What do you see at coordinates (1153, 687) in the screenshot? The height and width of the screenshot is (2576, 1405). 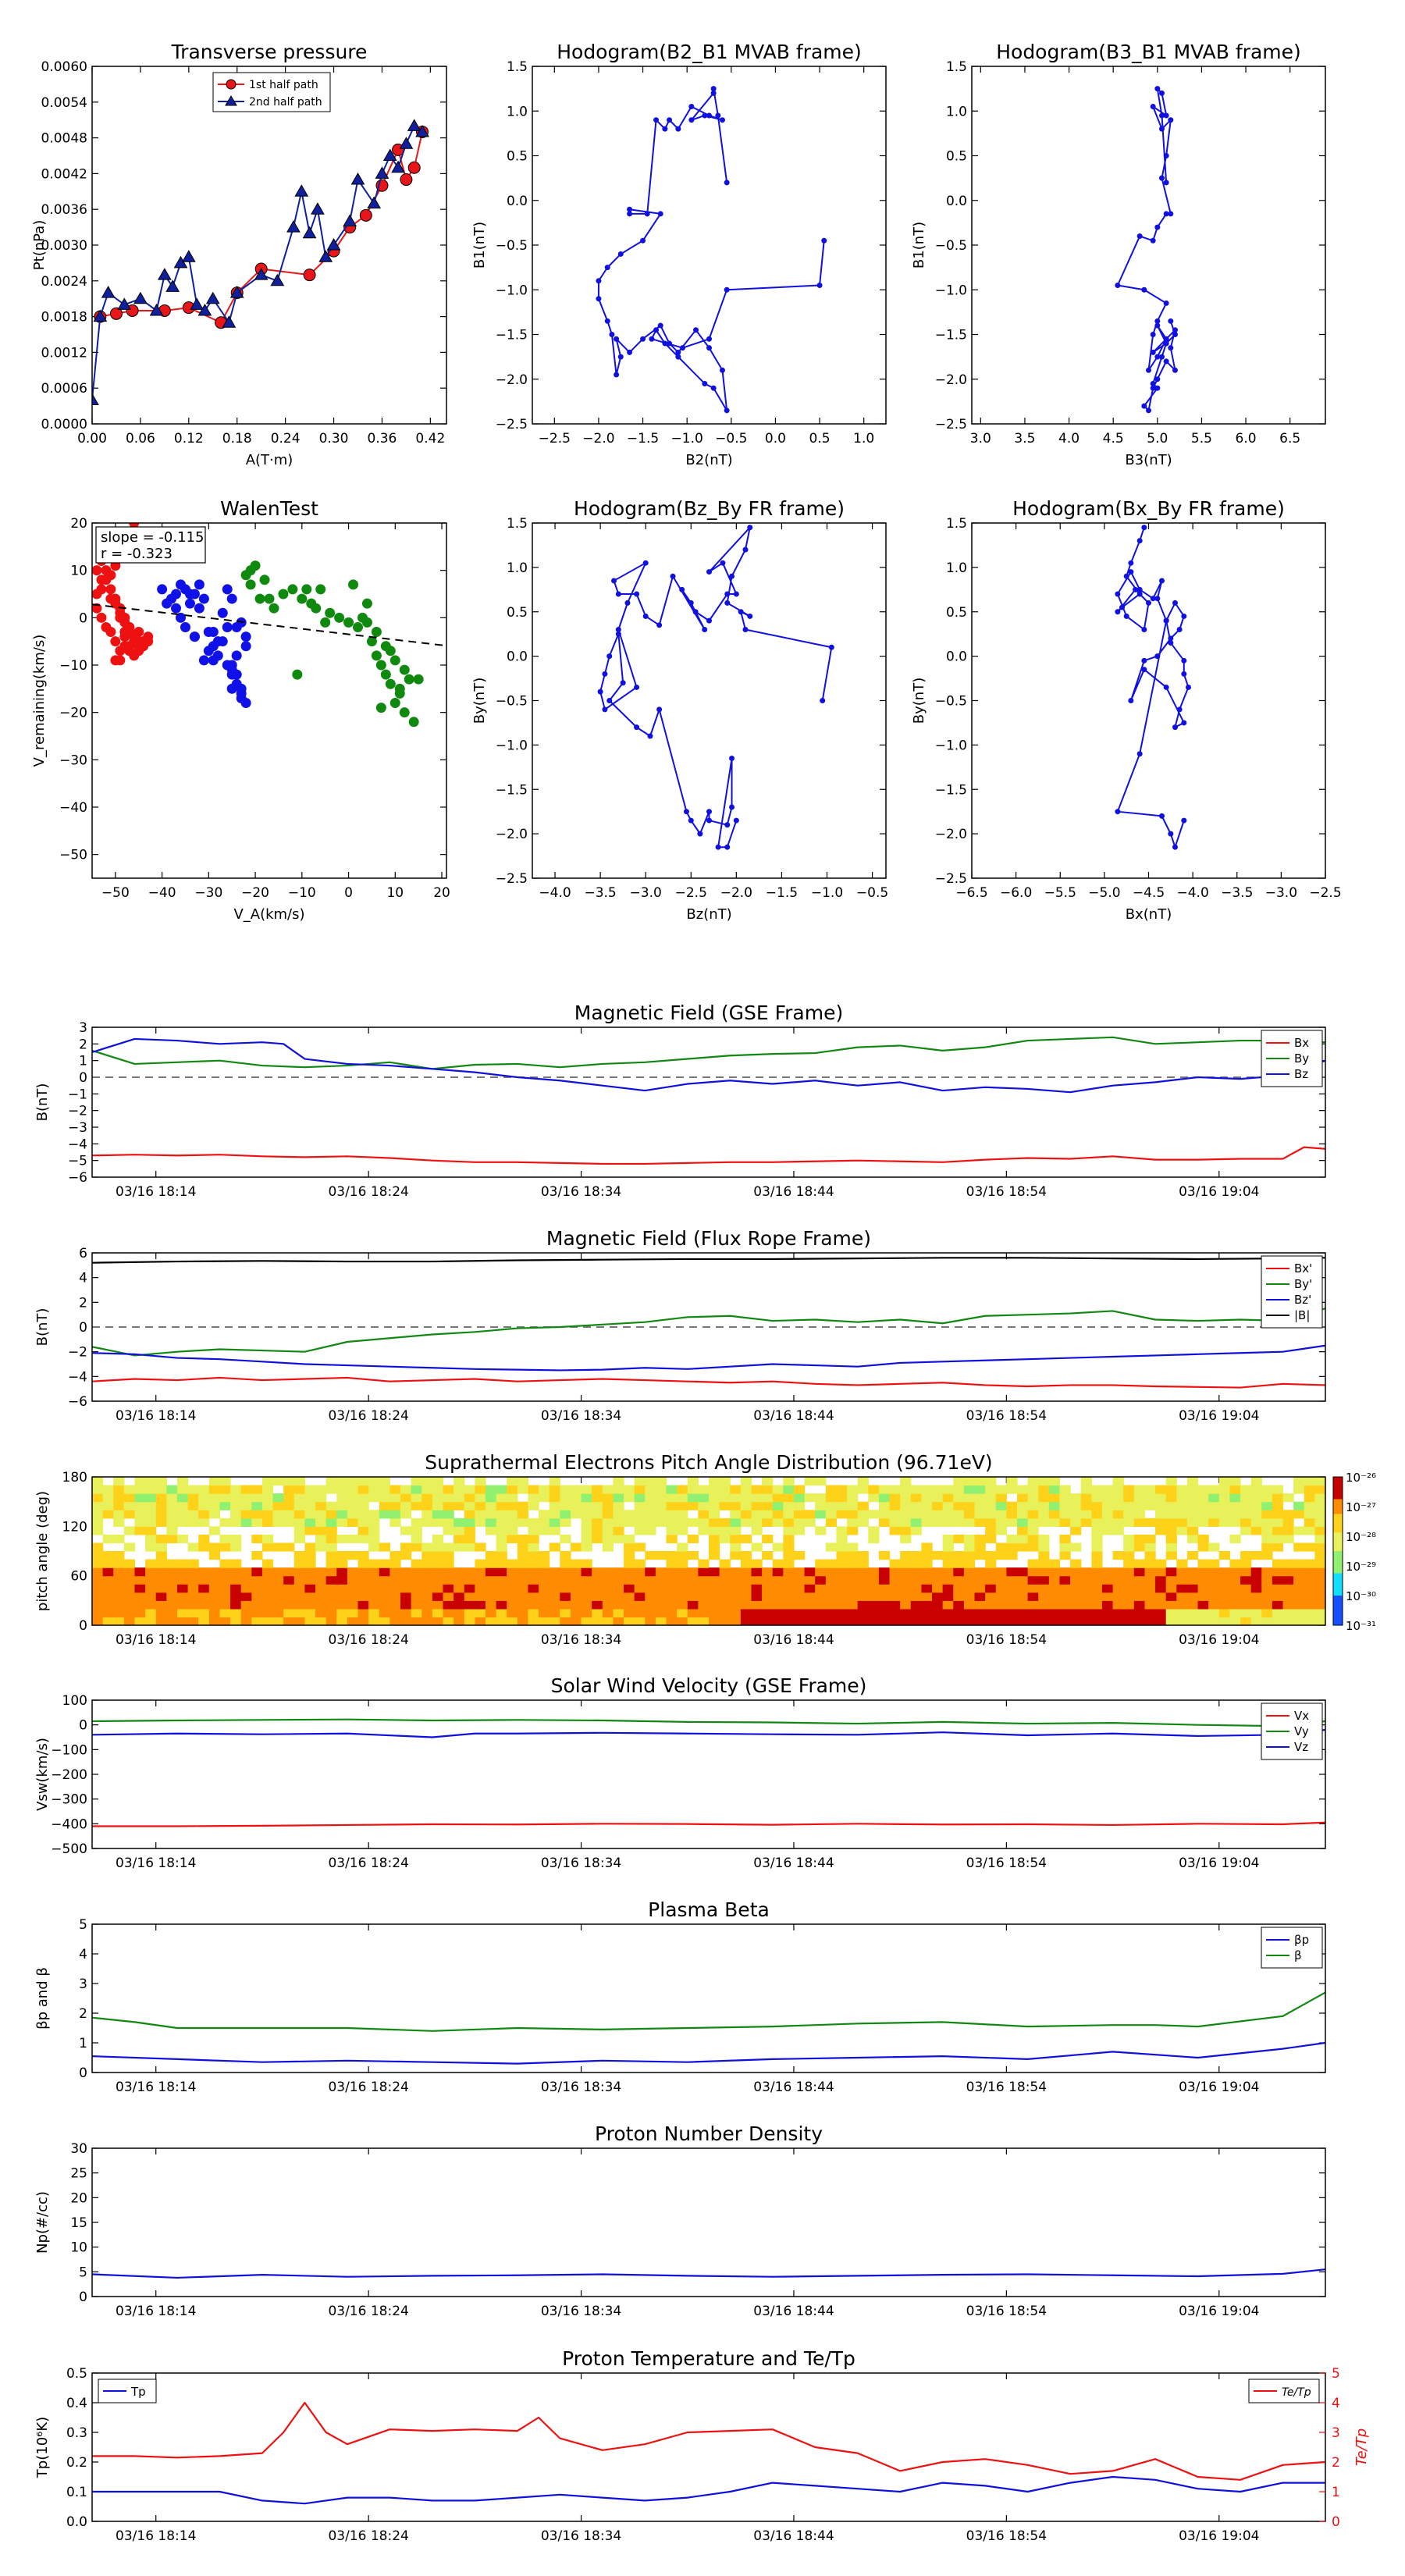 I see `hodo4-plot-area` at bounding box center [1153, 687].